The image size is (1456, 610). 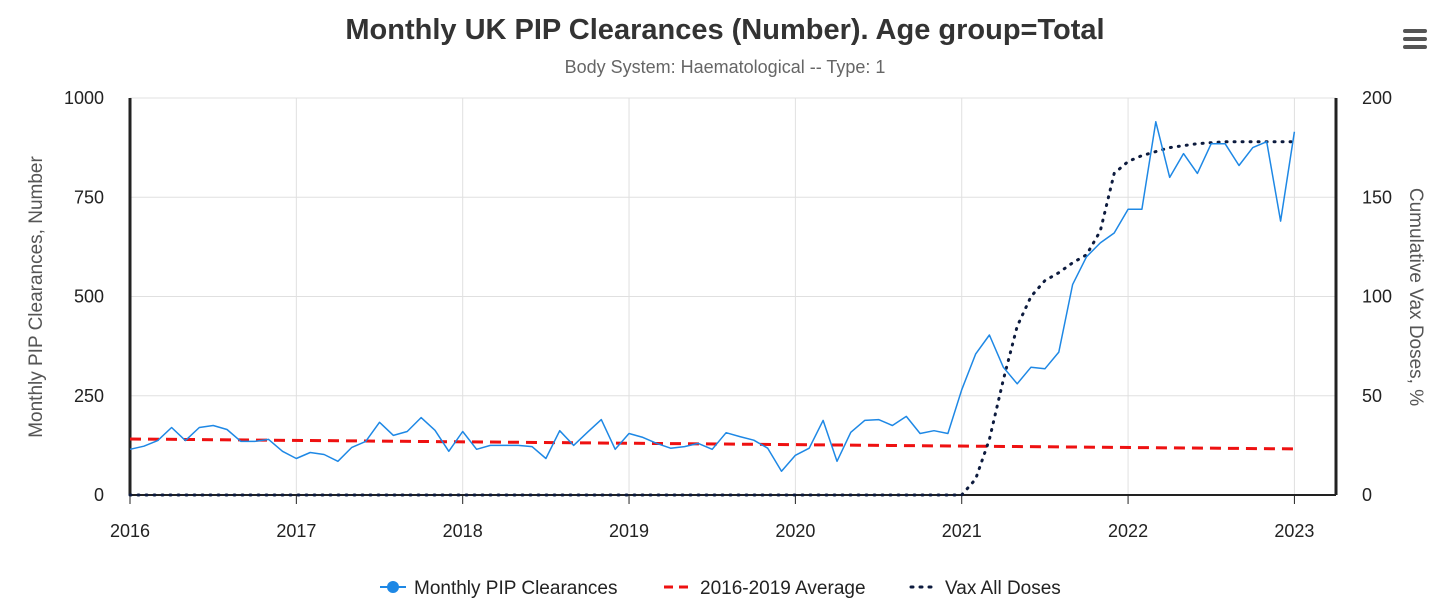 What do you see at coordinates (89, 197) in the screenshot?
I see `y-left-tick-label: 750` at bounding box center [89, 197].